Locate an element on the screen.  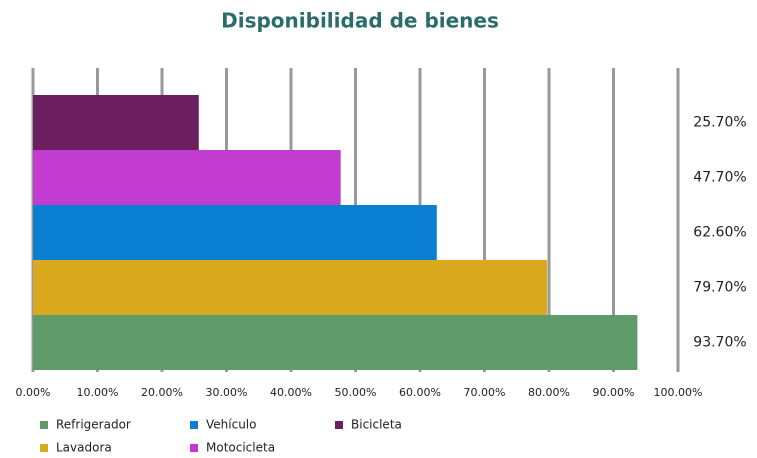
value-label: 62.60% is located at coordinates (719, 233).